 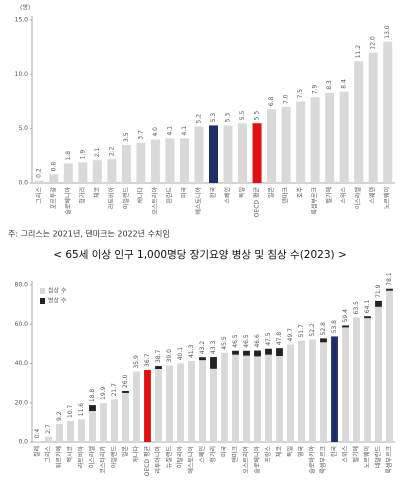 What do you see at coordinates (378, 291) in the screenshot?
I see `total-label: 71.9` at bounding box center [378, 291].